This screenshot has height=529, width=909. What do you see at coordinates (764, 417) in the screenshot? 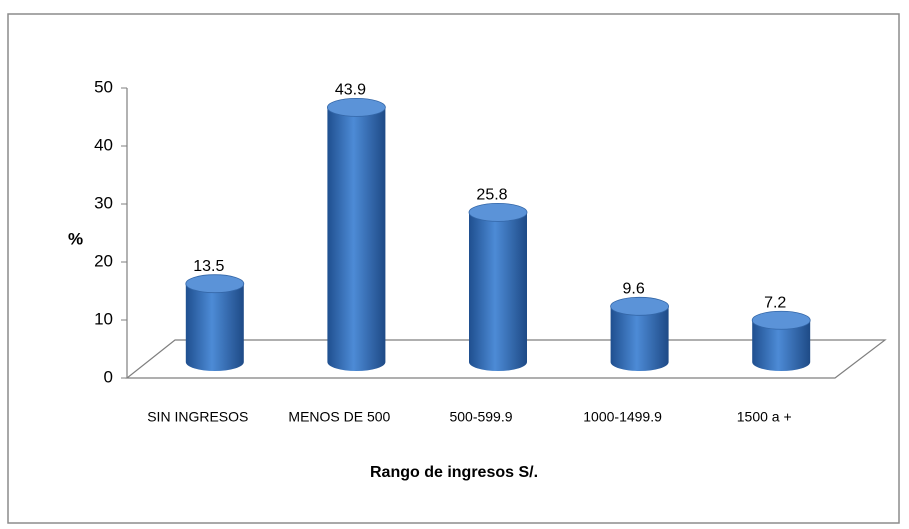
I see `x-tick-label: 1500 a +` at bounding box center [764, 417].